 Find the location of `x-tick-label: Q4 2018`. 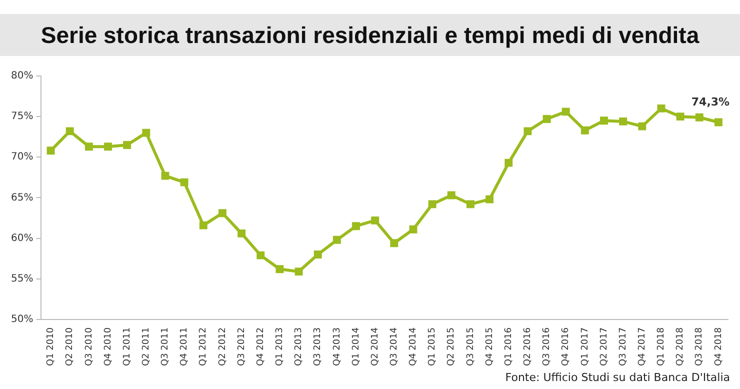

x-tick-label: Q4 2018 is located at coordinates (719, 346).